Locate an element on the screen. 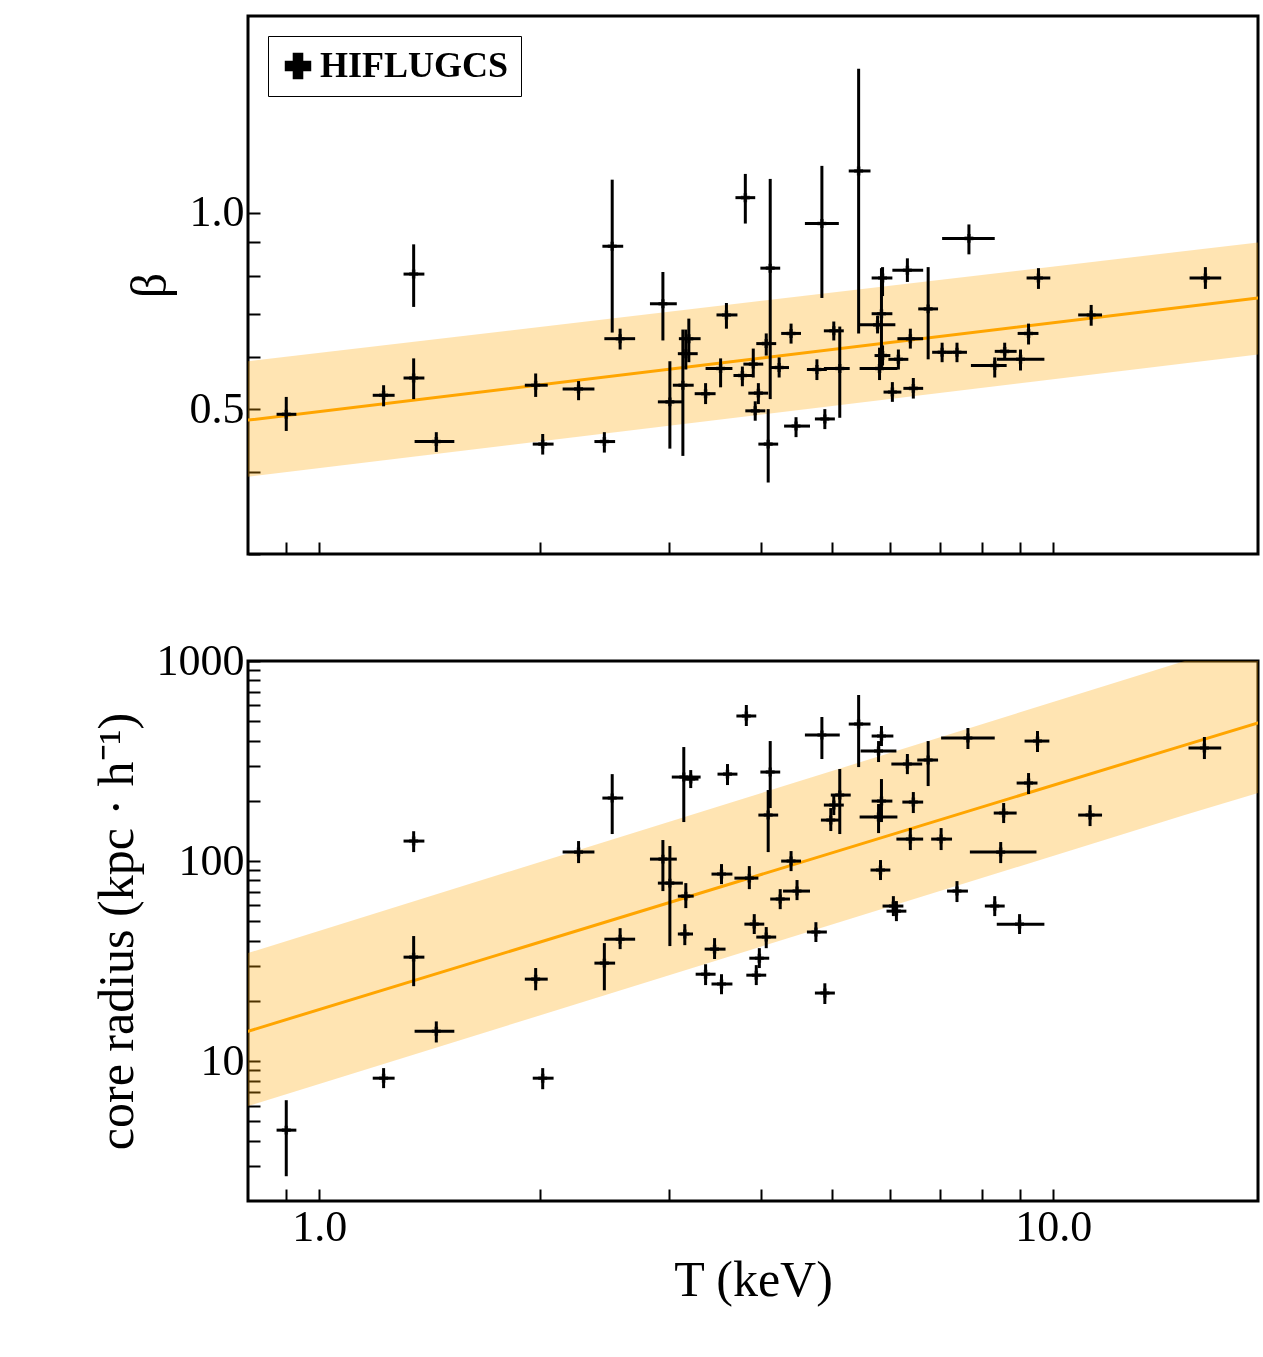 Image resolution: width=1263 pixels, height=1357 pixels. x-axis-title: T (keV) is located at coordinates (753, 1278).